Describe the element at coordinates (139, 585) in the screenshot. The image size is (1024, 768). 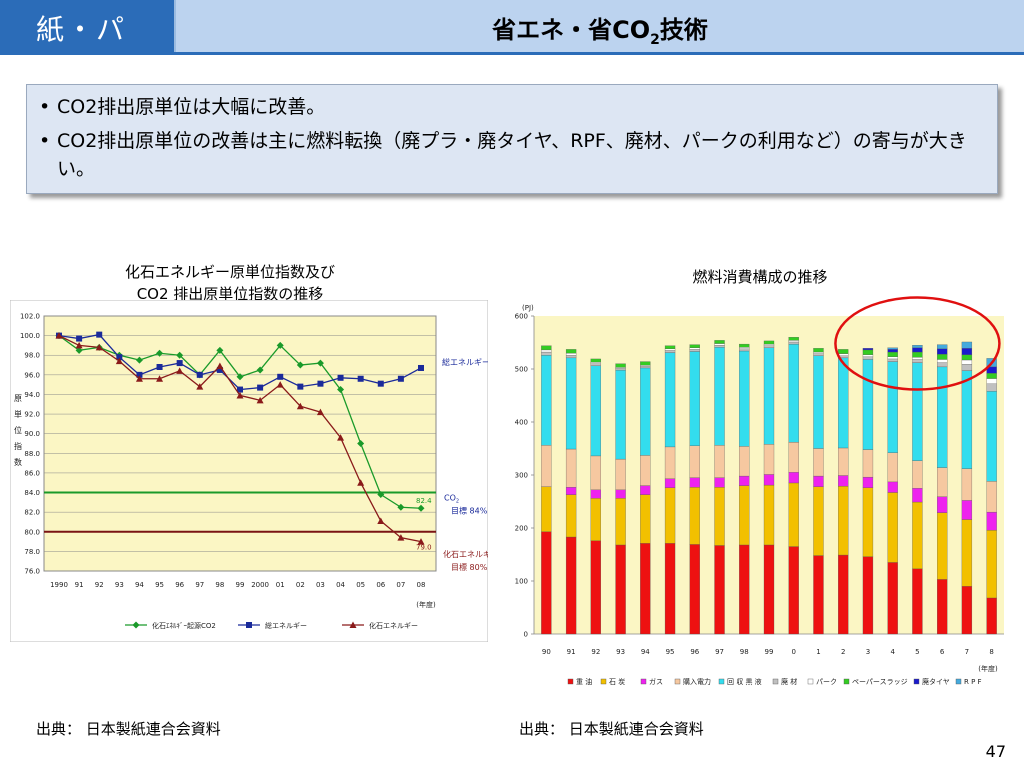
I see `x-tick-label: 94` at that location.